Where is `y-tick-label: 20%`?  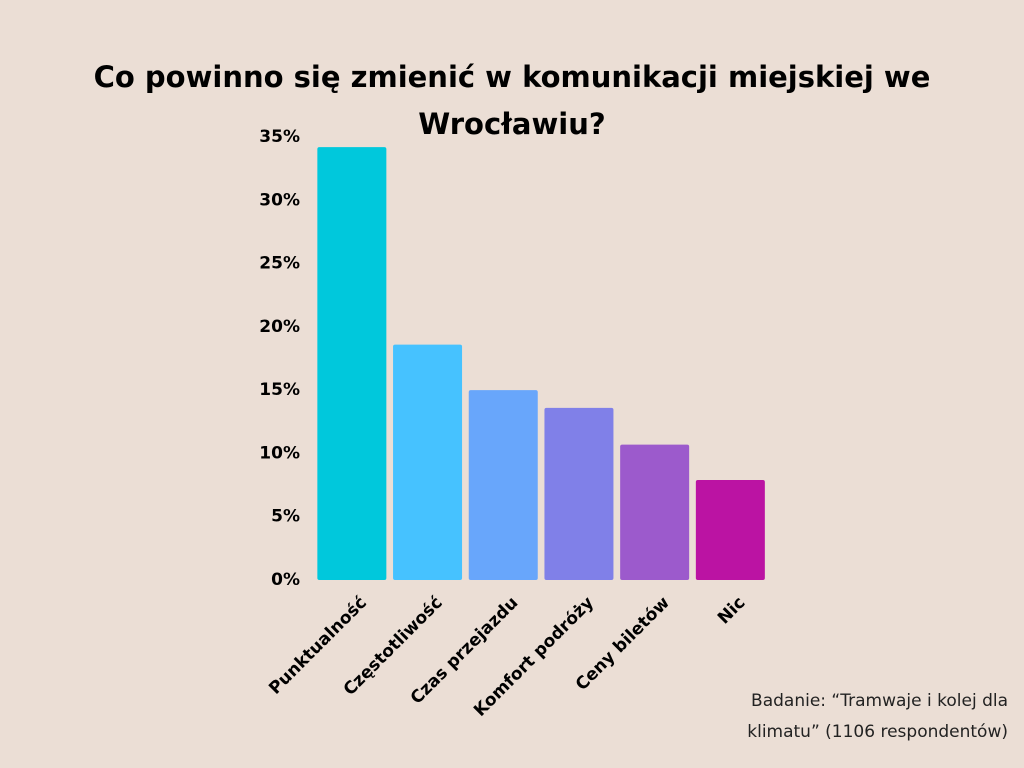 y-tick-label: 20% is located at coordinates (279, 327).